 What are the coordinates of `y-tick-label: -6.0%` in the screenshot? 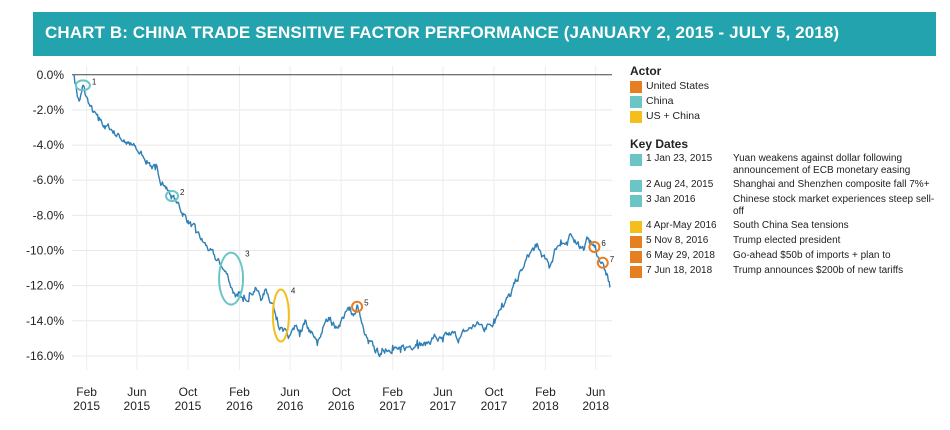 It's located at (49, 180).